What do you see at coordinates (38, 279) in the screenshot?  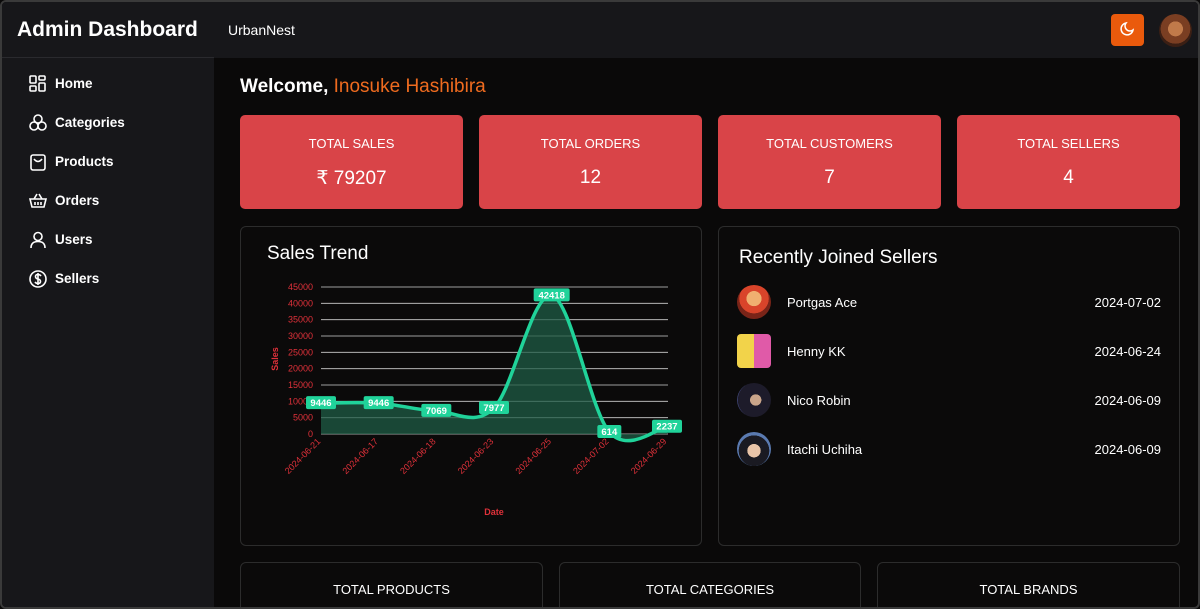 I see `dollar-circle-icon` at bounding box center [38, 279].